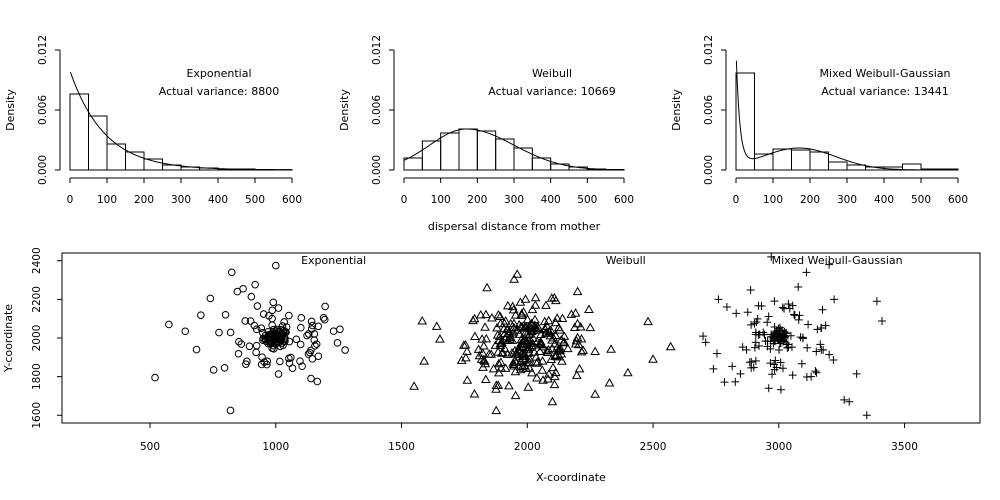 The width and height of the screenshot is (1000, 500). I want to click on x-tick-label: 0, so click(70, 200).